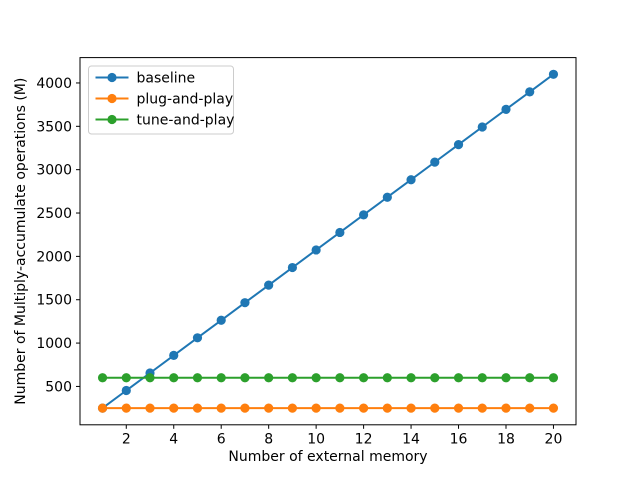 The width and height of the screenshot is (640, 480). Describe the element at coordinates (221, 439) in the screenshot. I see `x-tick-label: 6` at that location.